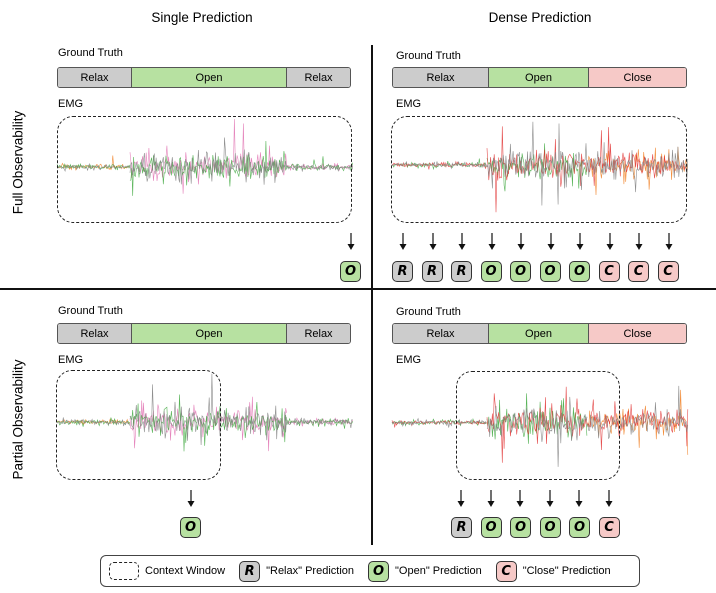 This screenshot has width=716, height=593. I want to click on legend-close: C "Close" Prediction, so click(553, 571).